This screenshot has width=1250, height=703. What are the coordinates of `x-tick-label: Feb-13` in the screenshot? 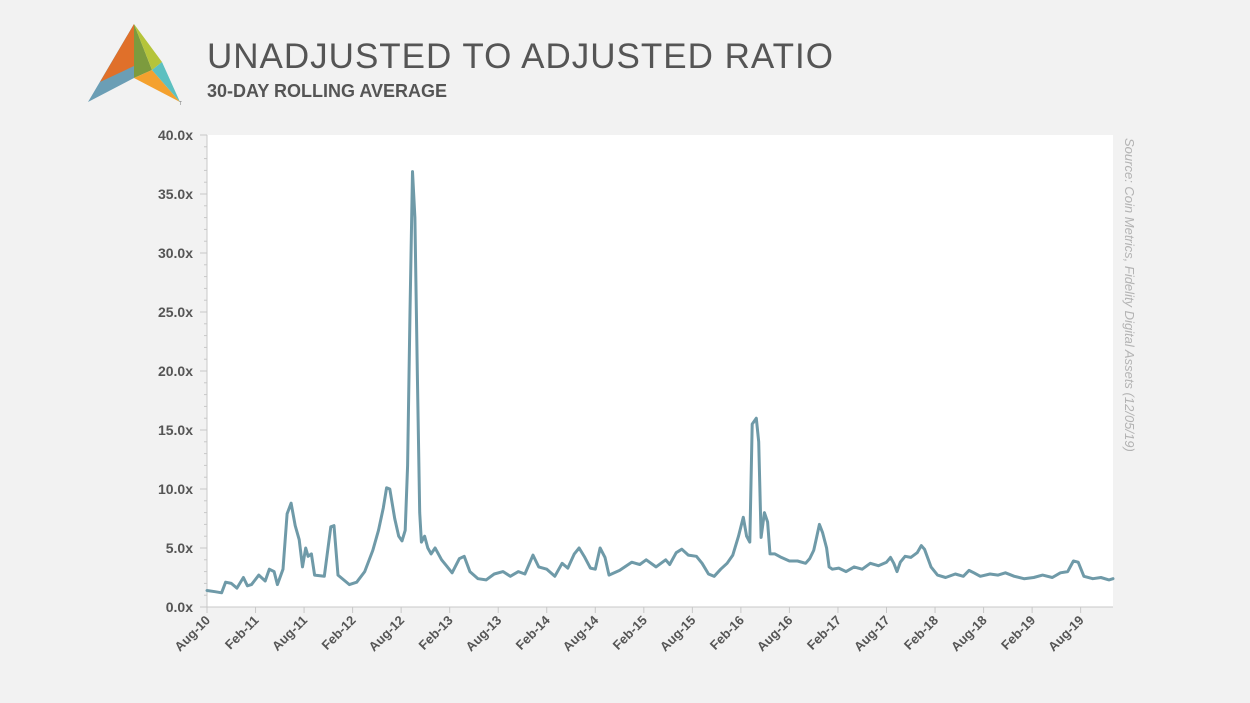 It's located at (436, 633).